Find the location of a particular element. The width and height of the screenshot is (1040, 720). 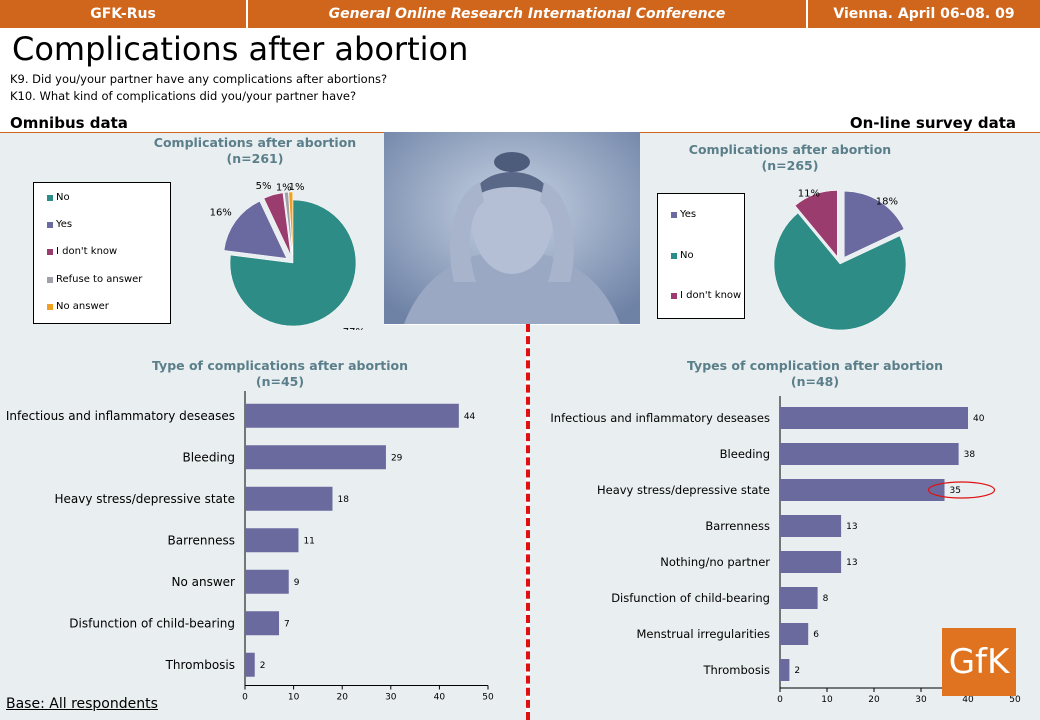

pie2-legend: Yes No I don't know is located at coordinates (701, 256).